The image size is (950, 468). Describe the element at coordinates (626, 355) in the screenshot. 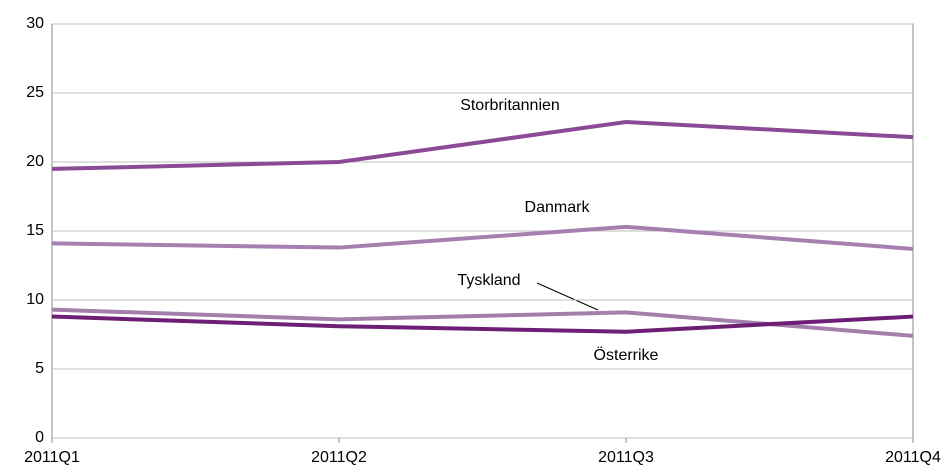

I see `series-label: Österrike` at that location.